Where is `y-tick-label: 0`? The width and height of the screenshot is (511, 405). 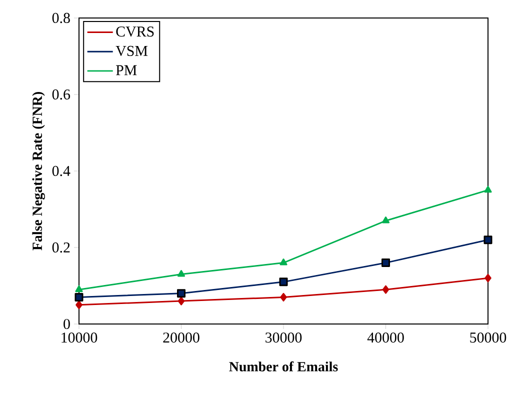 y-tick-label: 0 is located at coordinates (67, 324).